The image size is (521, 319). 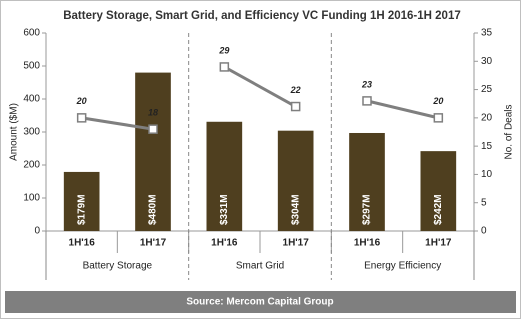 What do you see at coordinates (31, 99) in the screenshot?
I see `y-tick-label: 400` at bounding box center [31, 99].